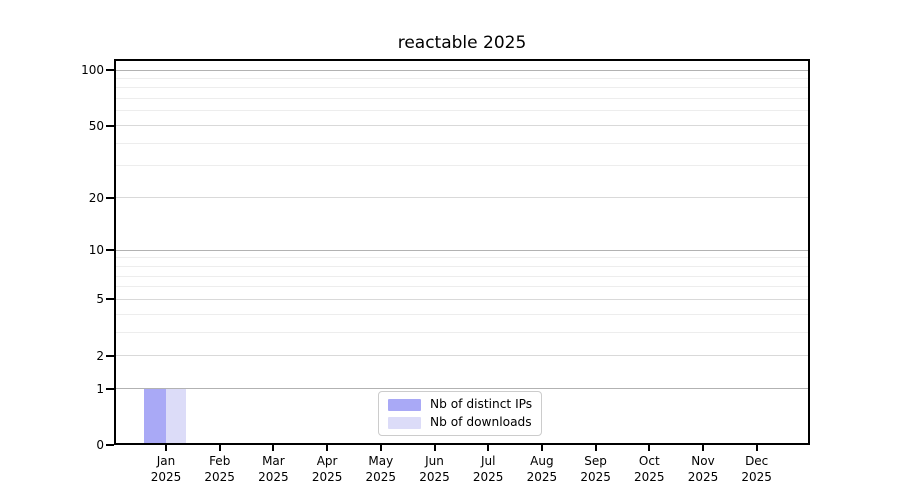  I want to click on x-tick-label-jan: Jan 2025, so click(166, 469).